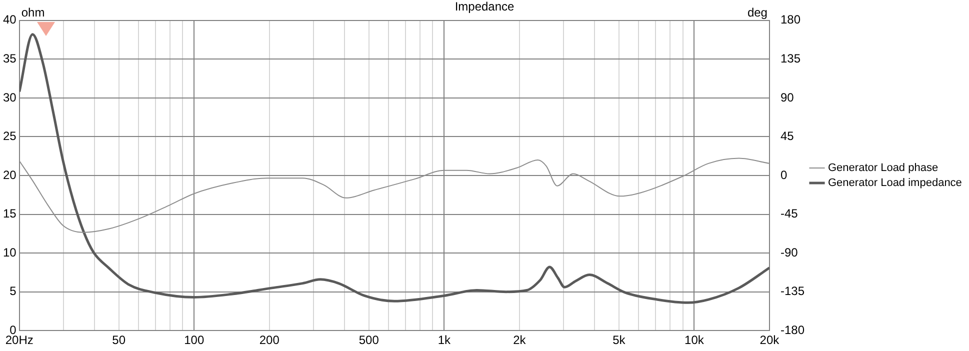  What do you see at coordinates (119, 340) in the screenshot?
I see `x-tick-label: 50` at bounding box center [119, 340].